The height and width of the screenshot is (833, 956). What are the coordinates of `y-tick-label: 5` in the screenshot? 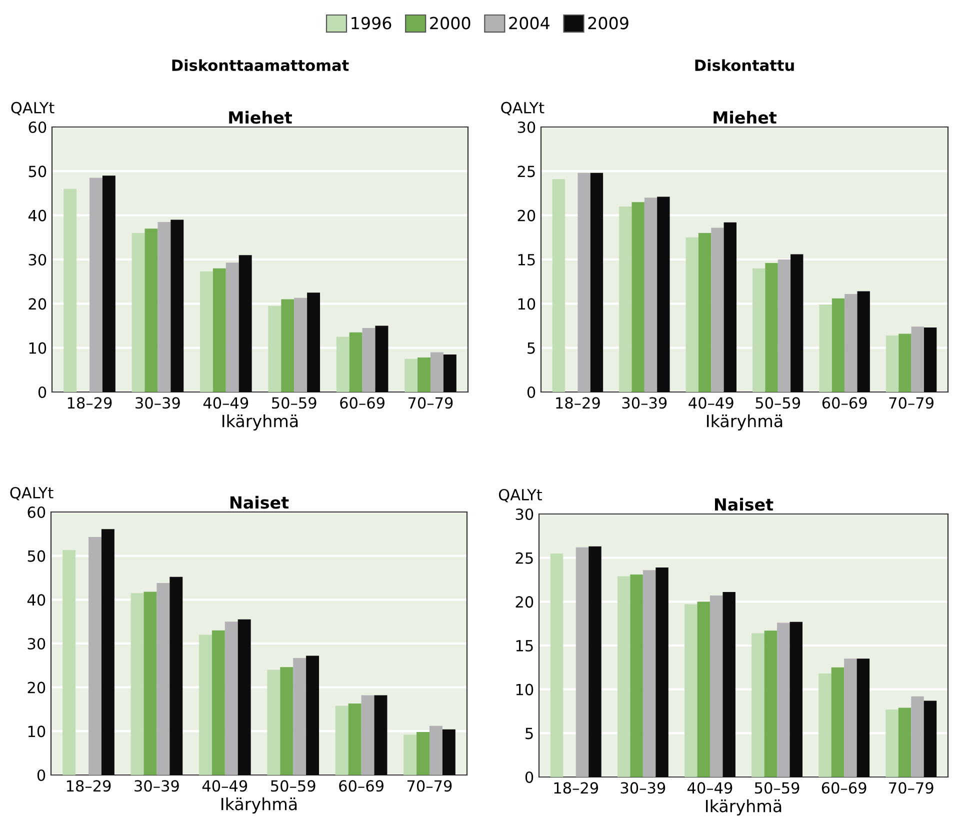 It's located at (529, 734).